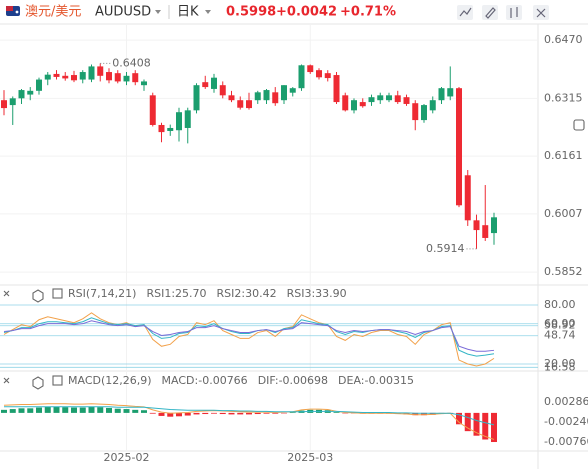  Describe the element at coordinates (368, 12) in the screenshot. I see `price-change-pct: +0.71%` at that location.